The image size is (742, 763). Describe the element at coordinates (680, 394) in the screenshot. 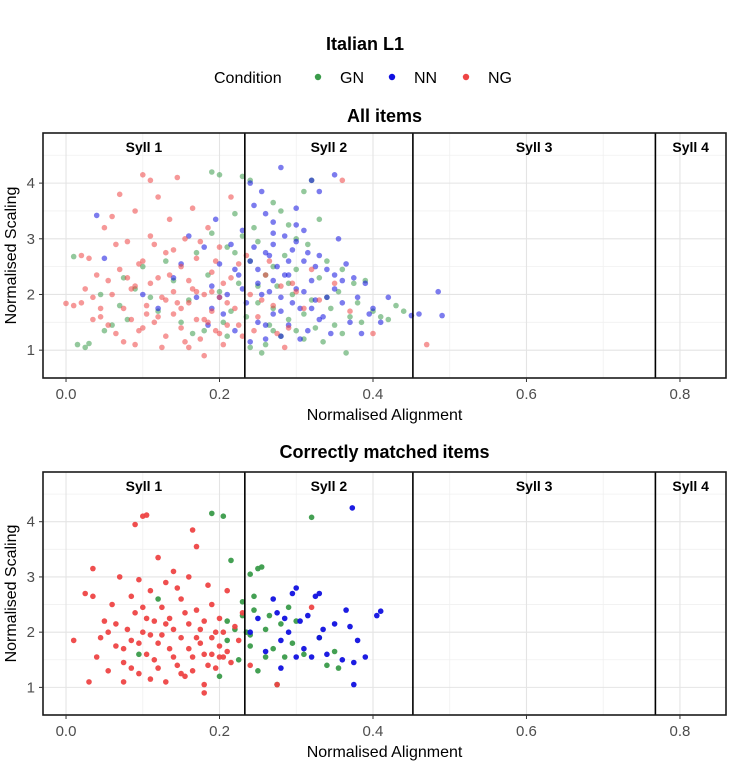

I see `x-tick-label: 0.8` at that location.